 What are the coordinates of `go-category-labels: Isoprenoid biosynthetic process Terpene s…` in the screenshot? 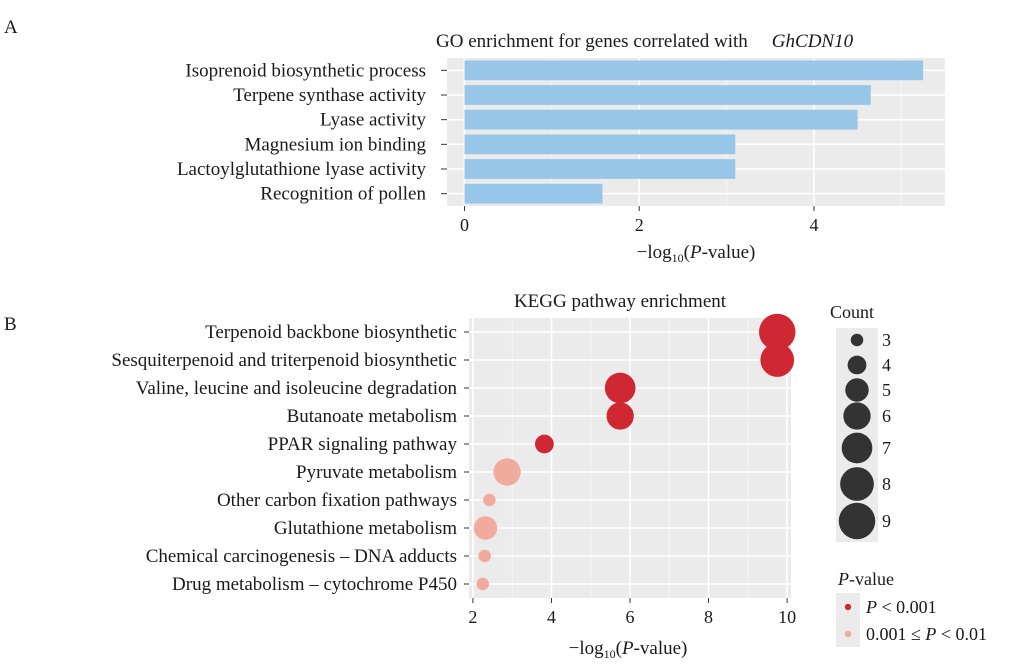 It's located at (312, 132).